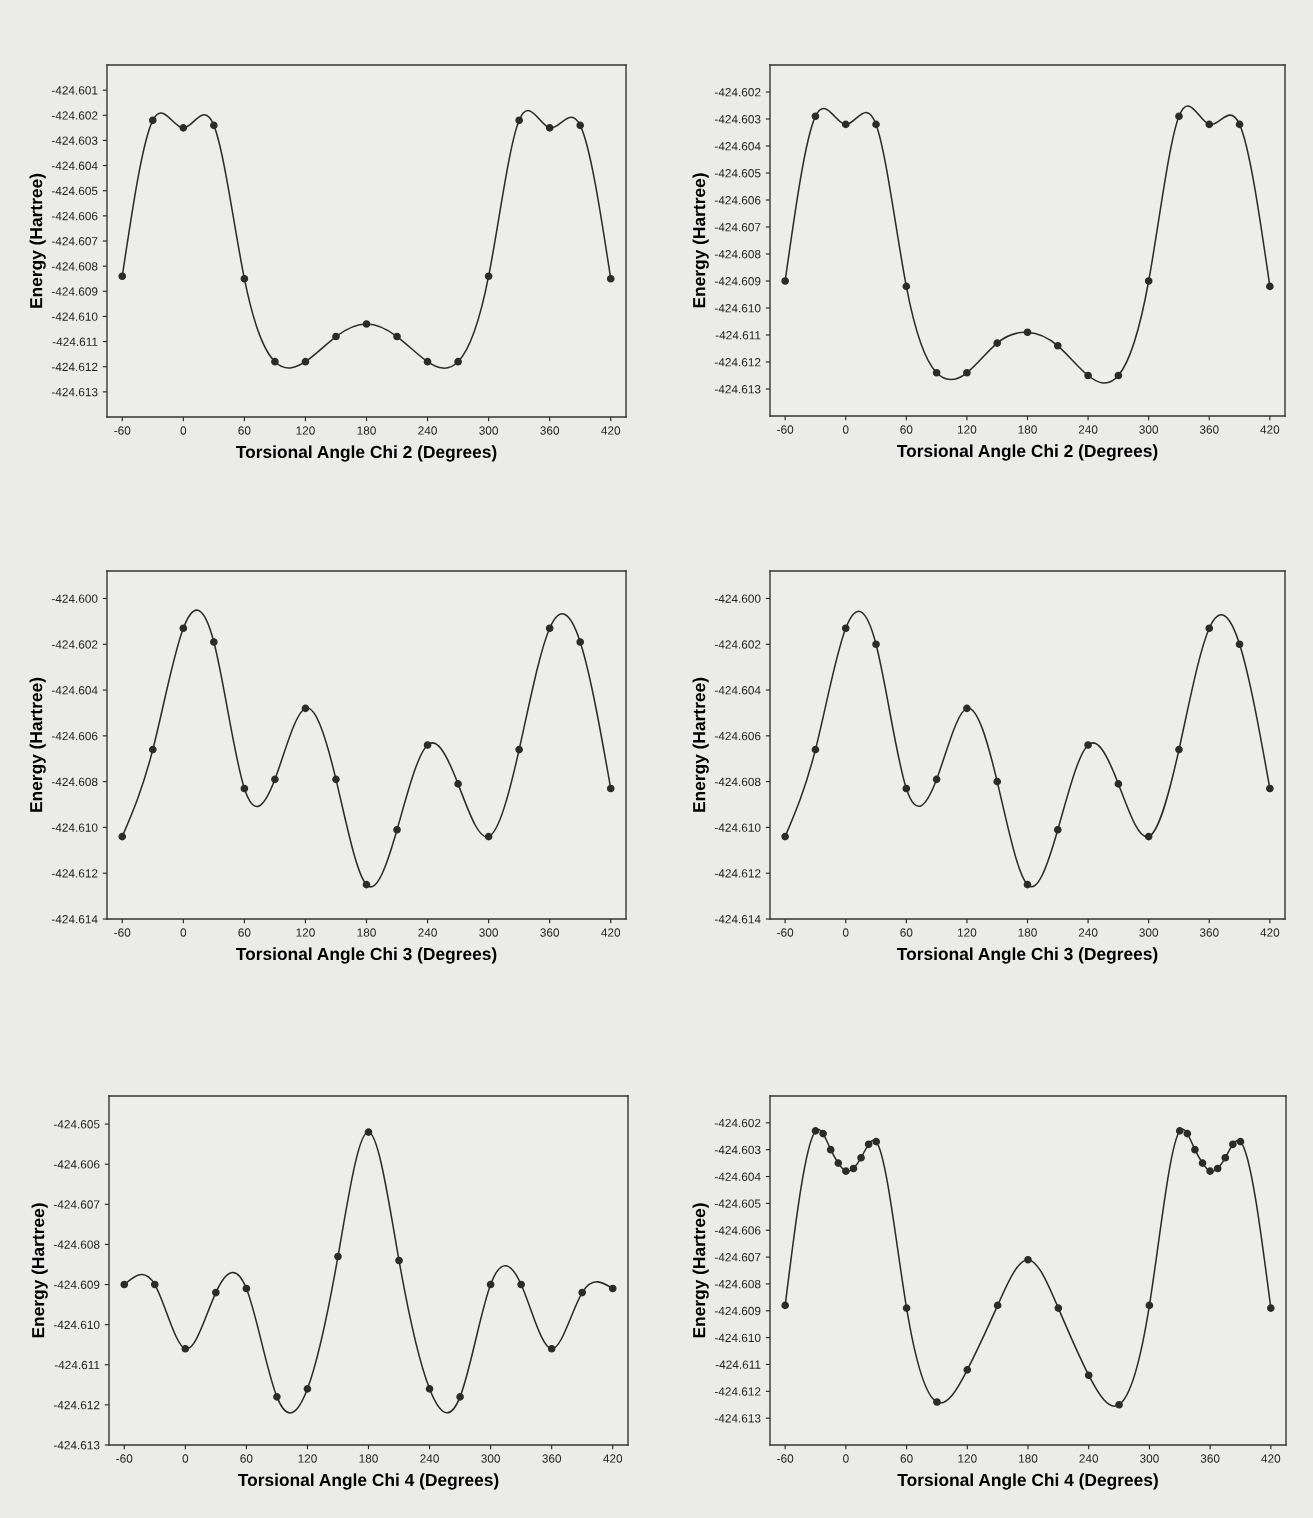 This screenshot has height=1518, width=1313. I want to click on y-tick-label: -424.604, so click(737, 1176).